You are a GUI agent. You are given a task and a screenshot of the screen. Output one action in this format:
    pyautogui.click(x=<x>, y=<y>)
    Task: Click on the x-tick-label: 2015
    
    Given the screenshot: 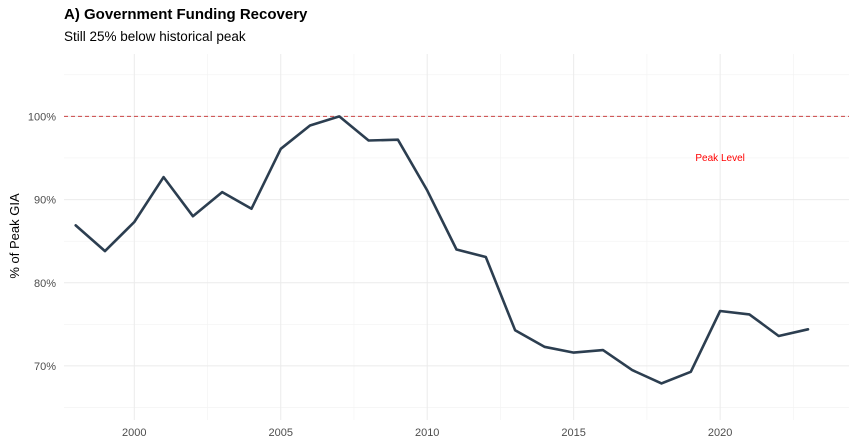 What is the action you would take?
    pyautogui.click(x=573, y=433)
    